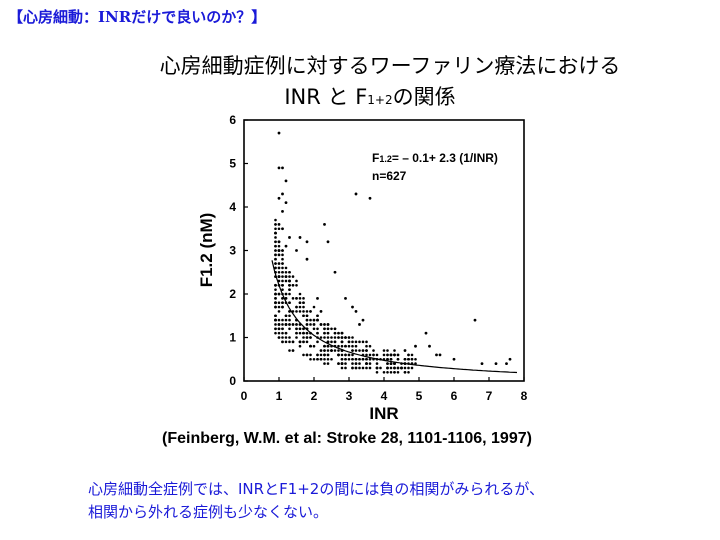 The height and width of the screenshot is (540, 720). I want to click on conclusion-line1: 心房細動全症例では、INRとF1+2の間には負の相関がみられるが、, so click(316, 489).